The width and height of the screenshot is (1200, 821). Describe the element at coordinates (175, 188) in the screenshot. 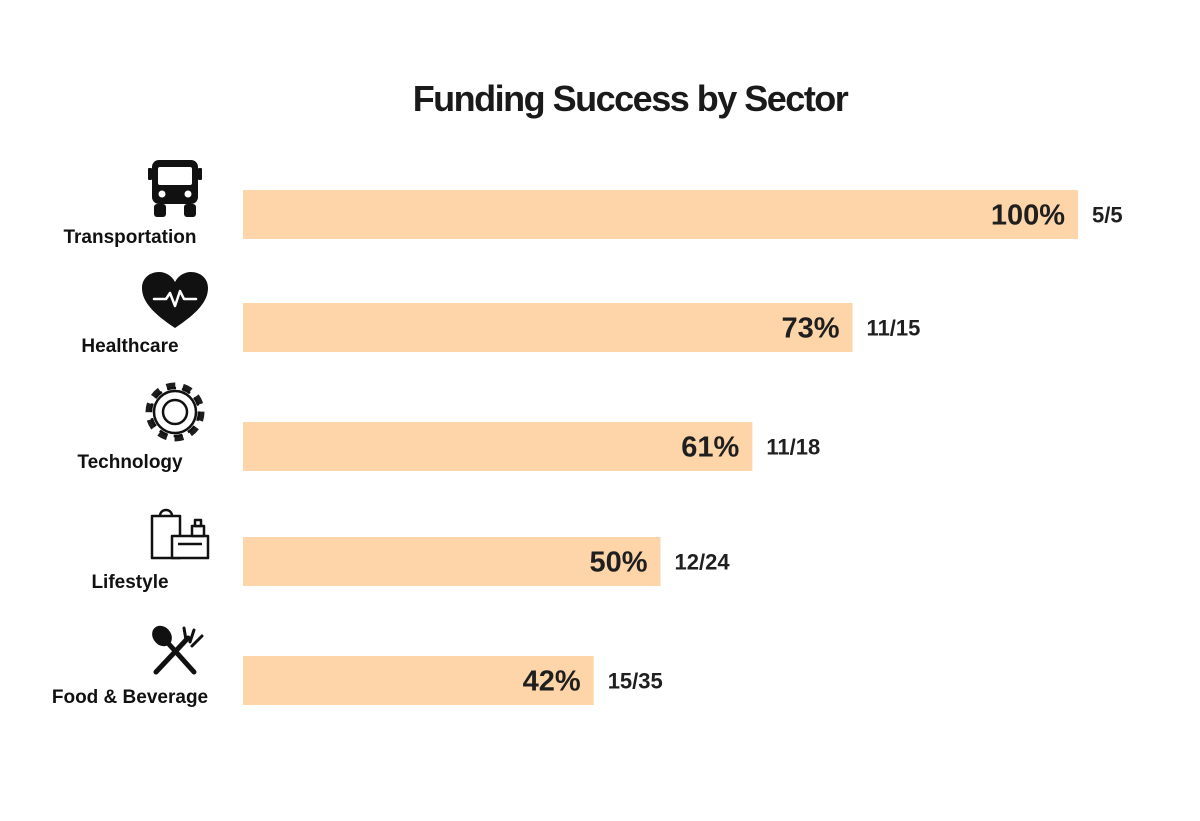

I see `bus-icon` at that location.